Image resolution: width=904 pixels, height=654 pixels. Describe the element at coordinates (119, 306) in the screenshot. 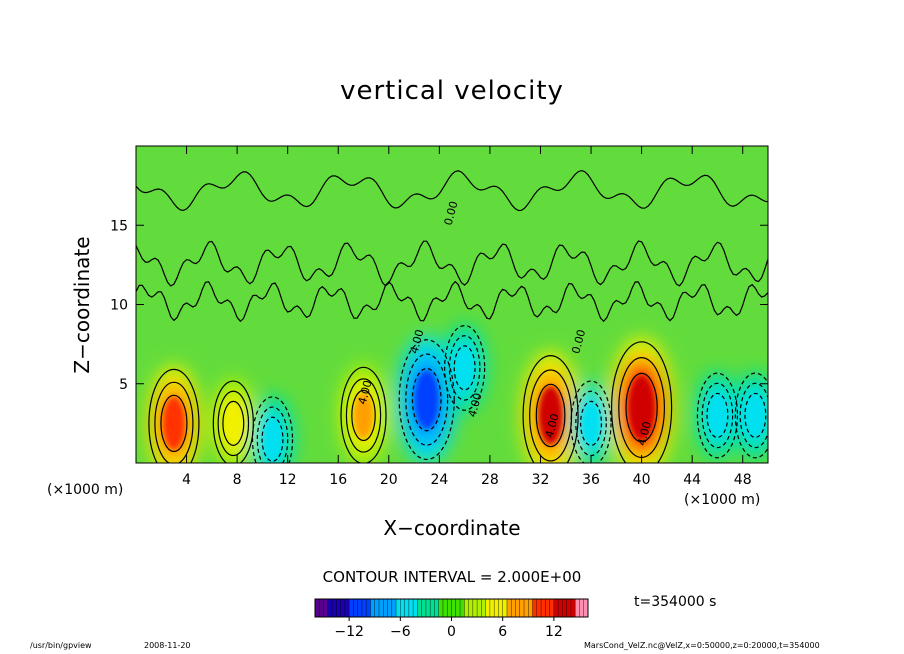

I see `y-tick-label: 10` at that location.